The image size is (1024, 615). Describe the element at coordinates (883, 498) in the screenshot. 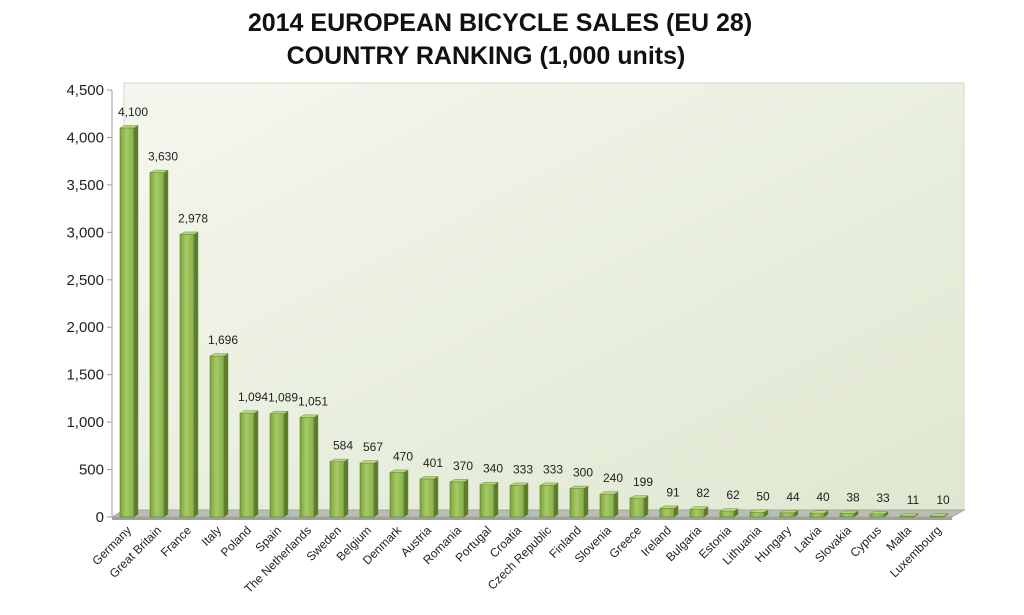

I see `data-label: 33` at that location.